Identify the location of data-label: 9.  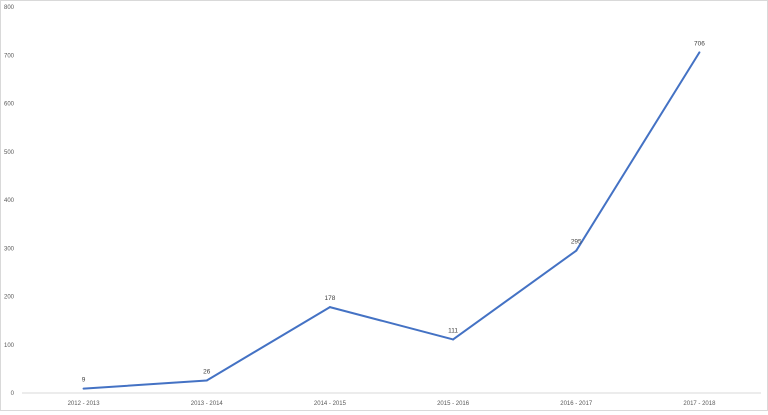
(84, 380).